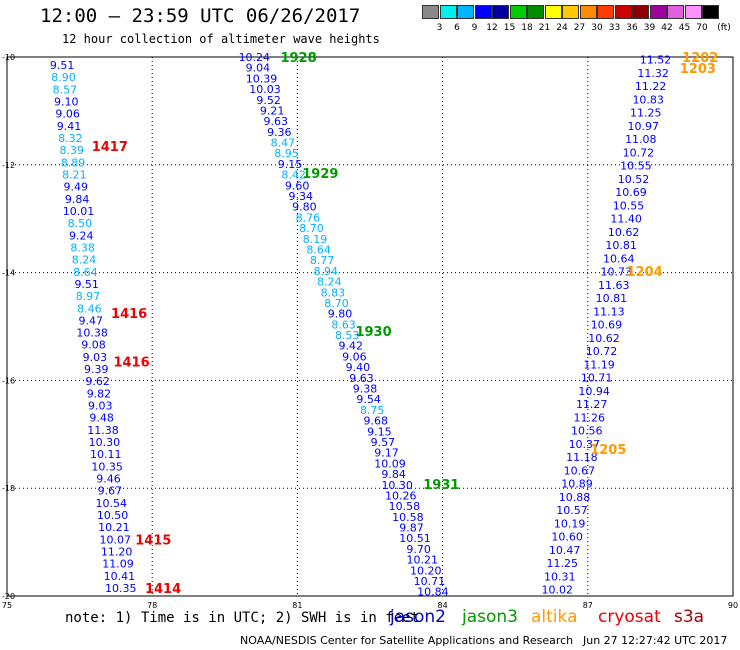  What do you see at coordinates (82, 247) in the screenshot?
I see `wave-height-value: 8.38` at bounding box center [82, 247].